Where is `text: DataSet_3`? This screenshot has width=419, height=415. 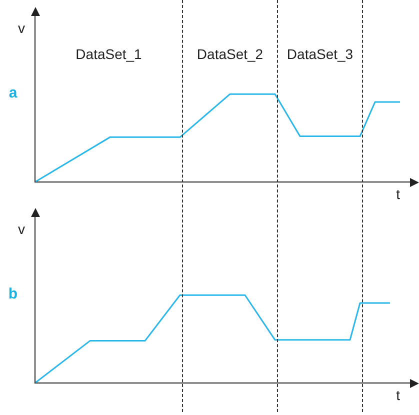
text: DataSet_3 is located at coordinates (320, 54).